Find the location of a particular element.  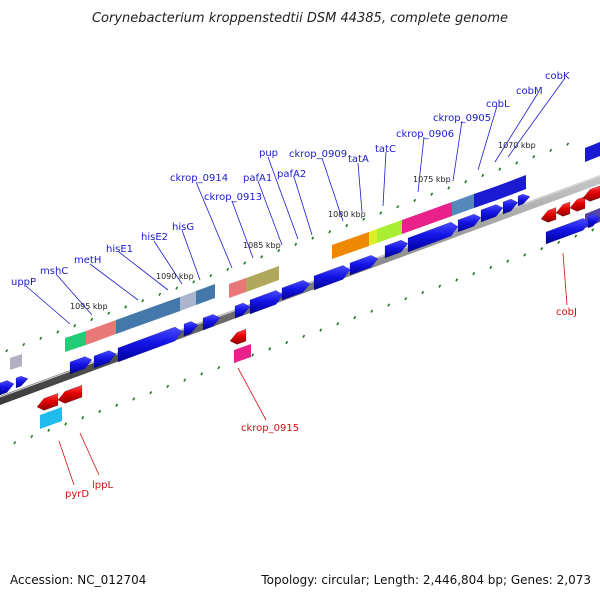

scale-label: 1095 kbp is located at coordinates (89, 306).